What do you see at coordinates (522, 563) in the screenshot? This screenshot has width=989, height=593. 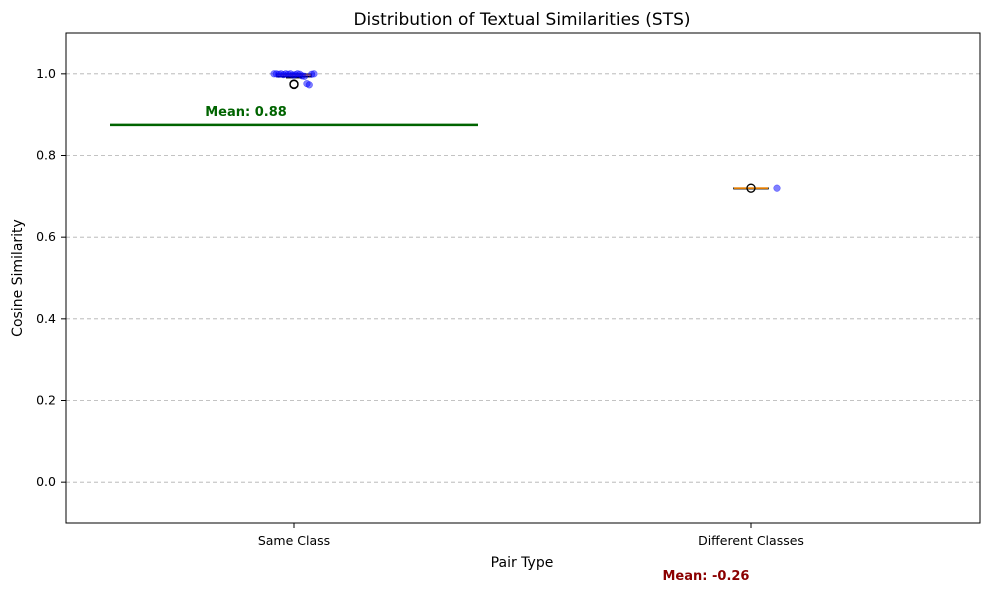 I see `x-axis-label: Pair Type` at bounding box center [522, 563].